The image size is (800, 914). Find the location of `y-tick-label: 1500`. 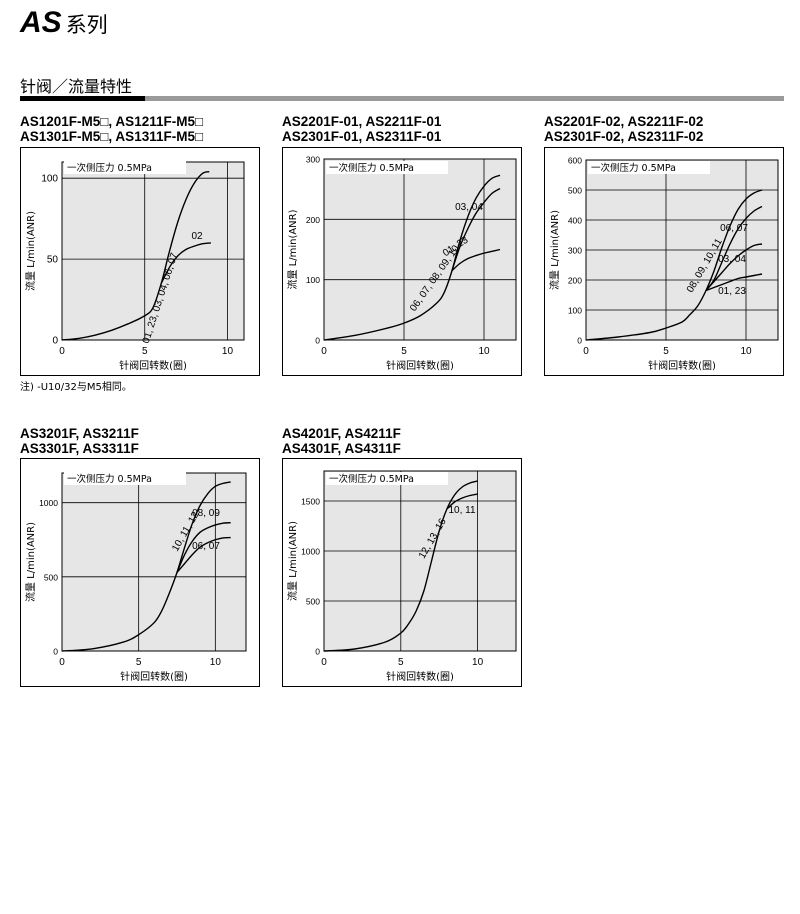

y-tick-label: 1500 is located at coordinates (310, 502).